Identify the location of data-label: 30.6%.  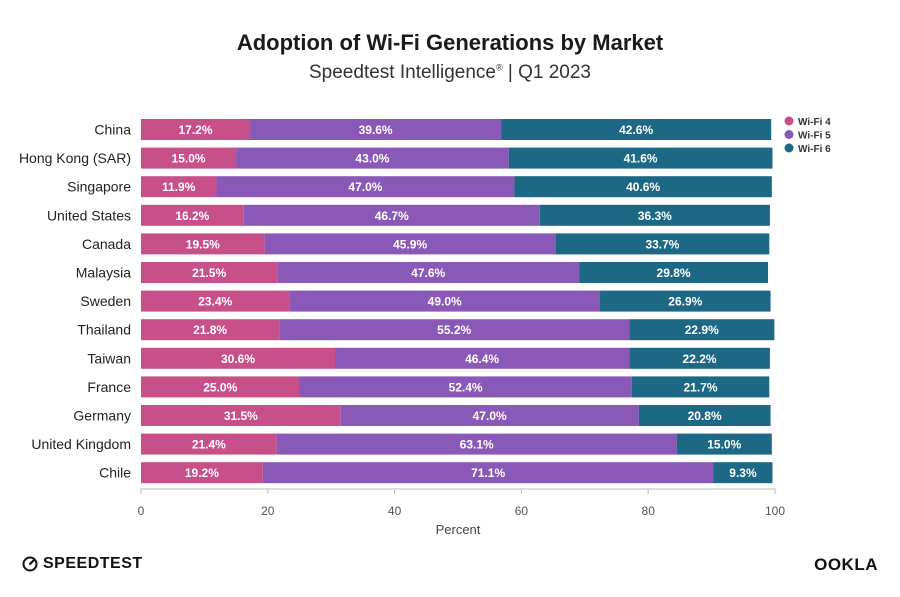
(238, 359).